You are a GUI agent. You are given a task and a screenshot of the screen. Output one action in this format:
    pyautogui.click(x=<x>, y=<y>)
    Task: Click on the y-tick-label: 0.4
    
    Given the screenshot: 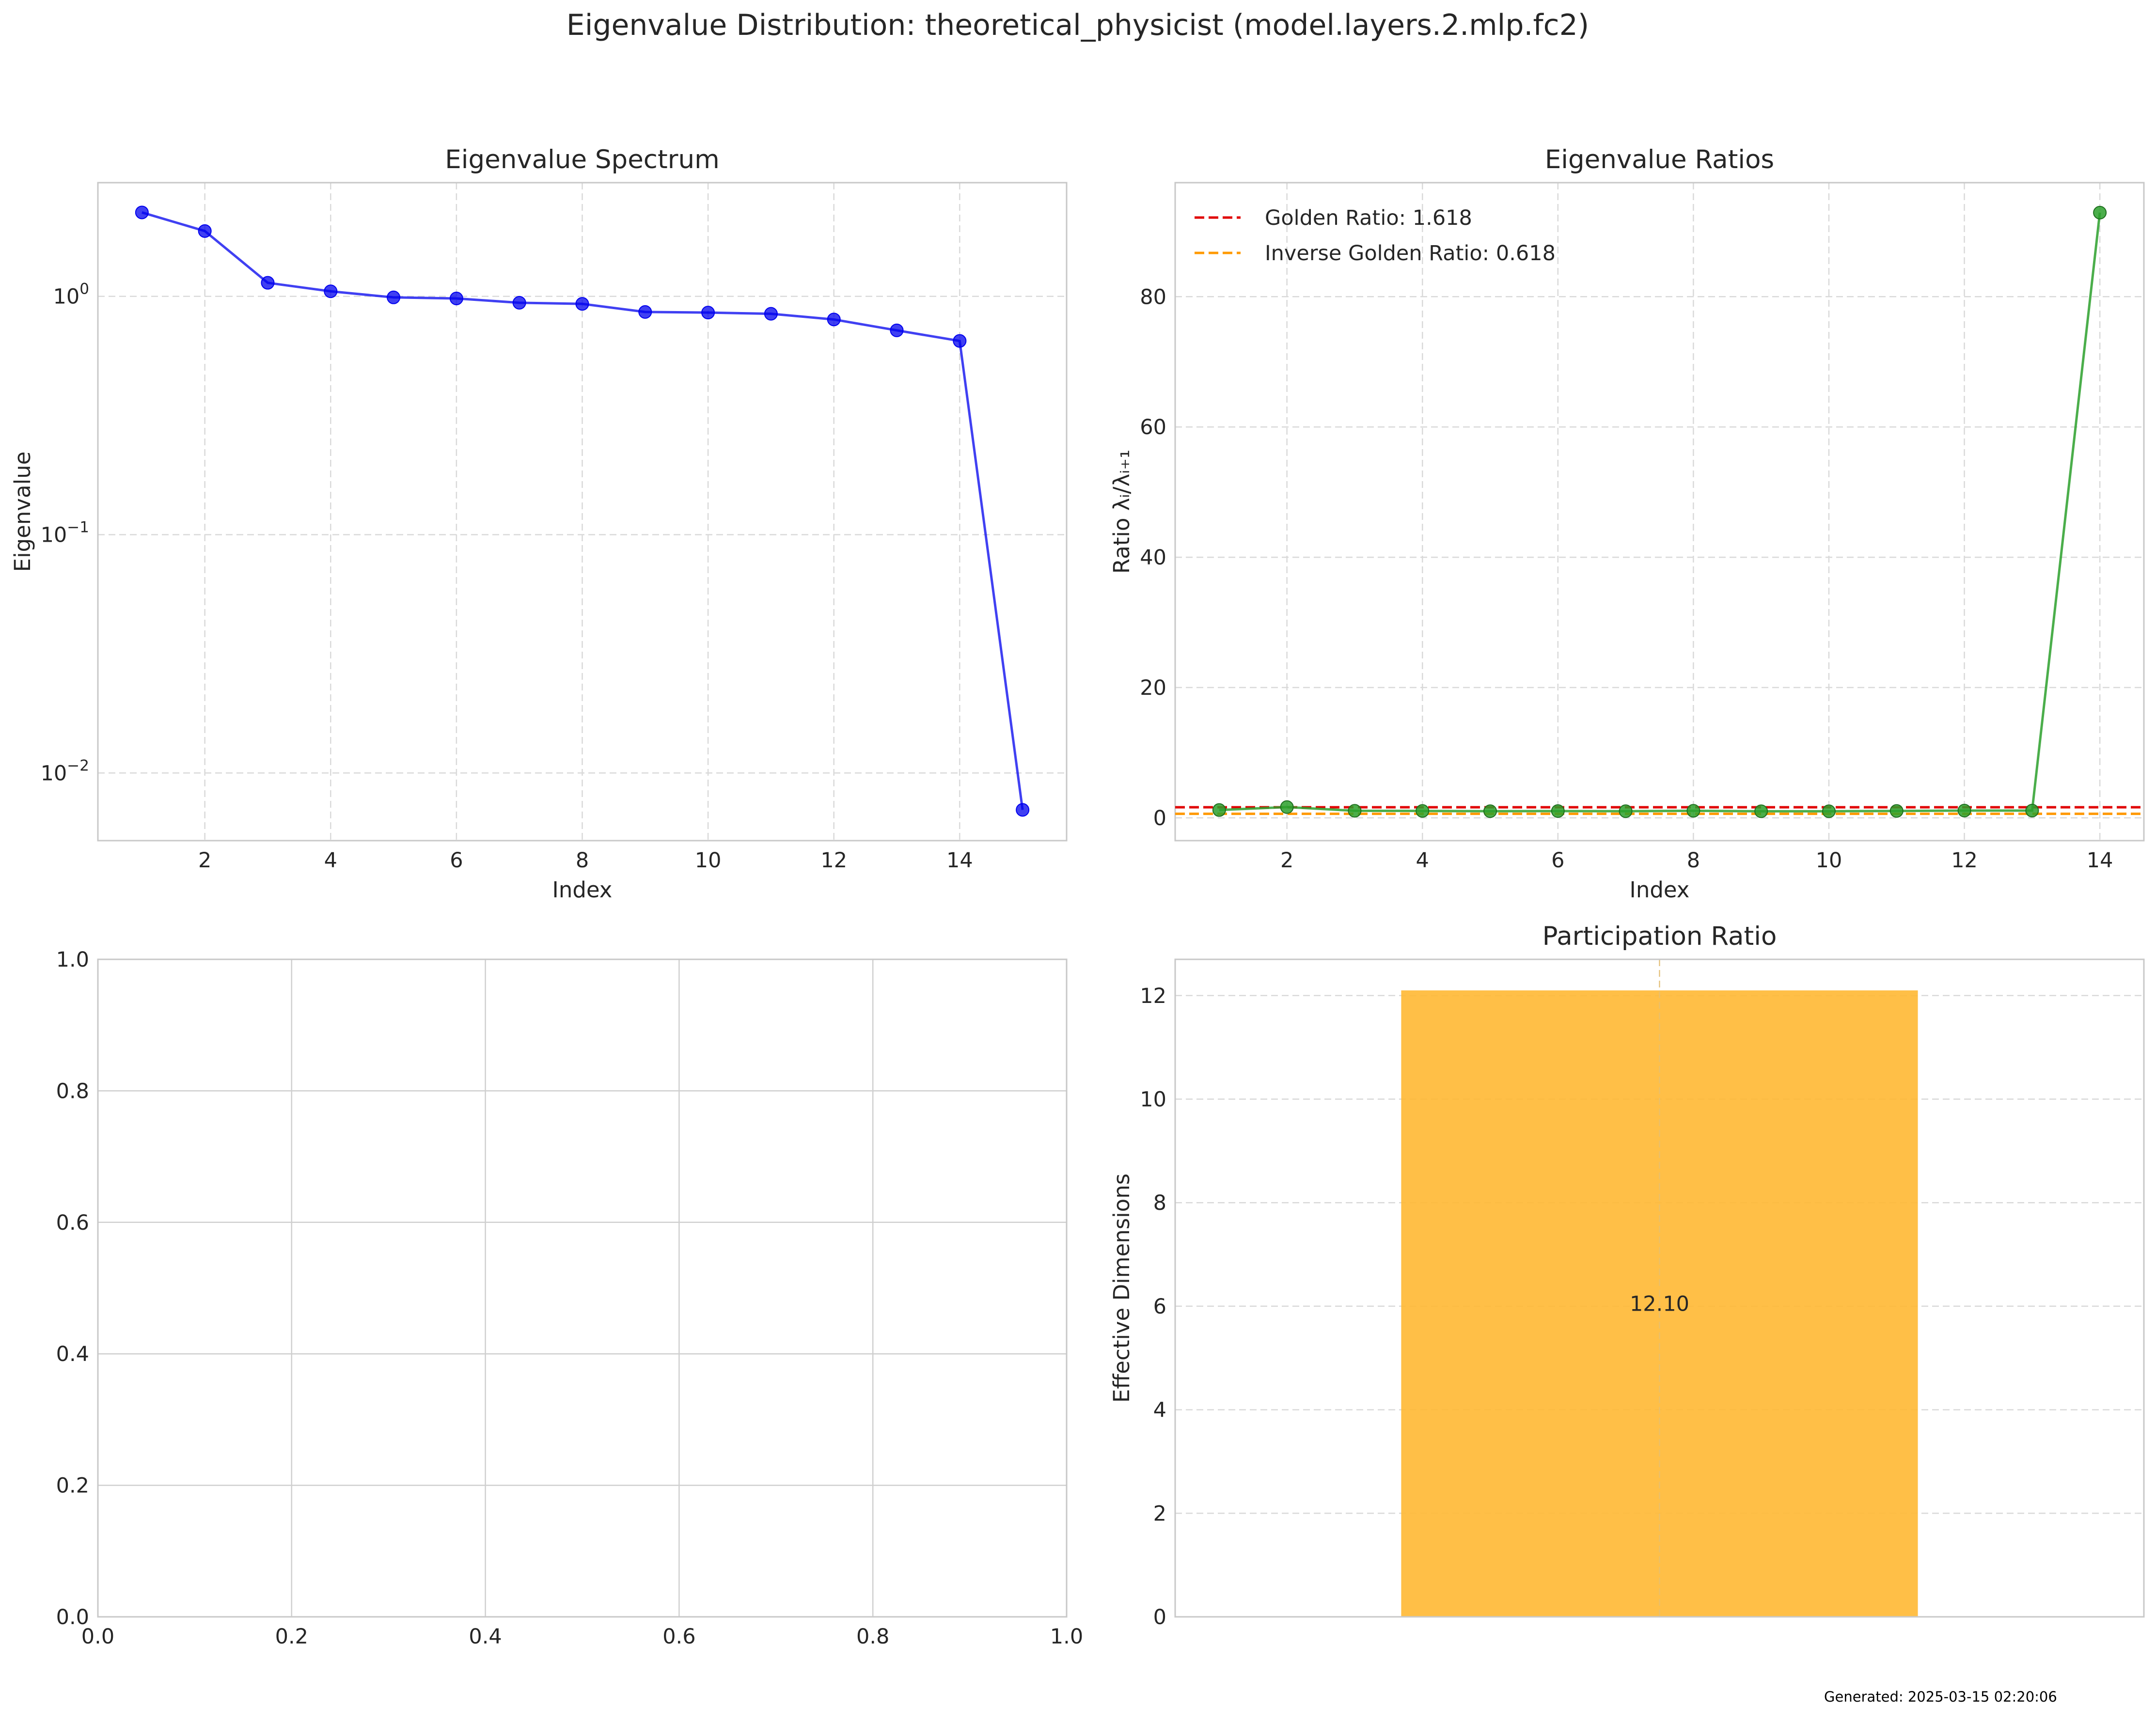 What is the action you would take?
    pyautogui.click(x=72, y=1354)
    